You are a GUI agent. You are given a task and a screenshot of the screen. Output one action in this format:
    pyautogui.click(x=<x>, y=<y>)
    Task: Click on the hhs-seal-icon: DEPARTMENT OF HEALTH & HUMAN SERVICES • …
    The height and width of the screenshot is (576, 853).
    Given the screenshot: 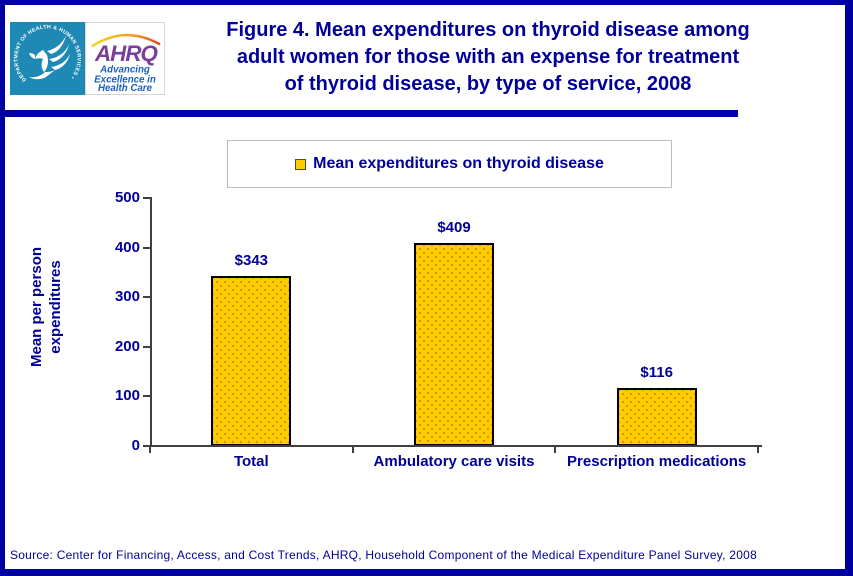 What is the action you would take?
    pyautogui.click(x=46, y=56)
    